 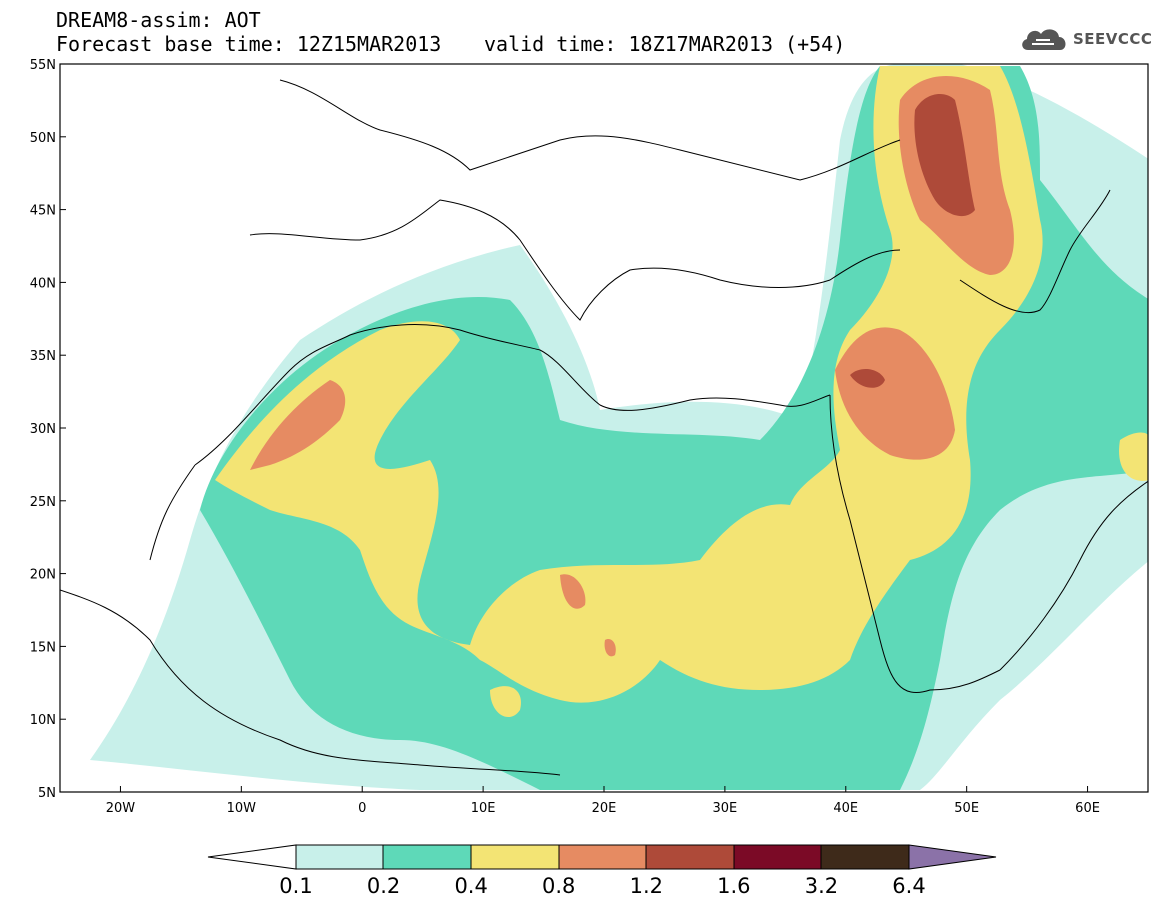 I want to click on colorbar-label: 0.8, so click(x=558, y=886).